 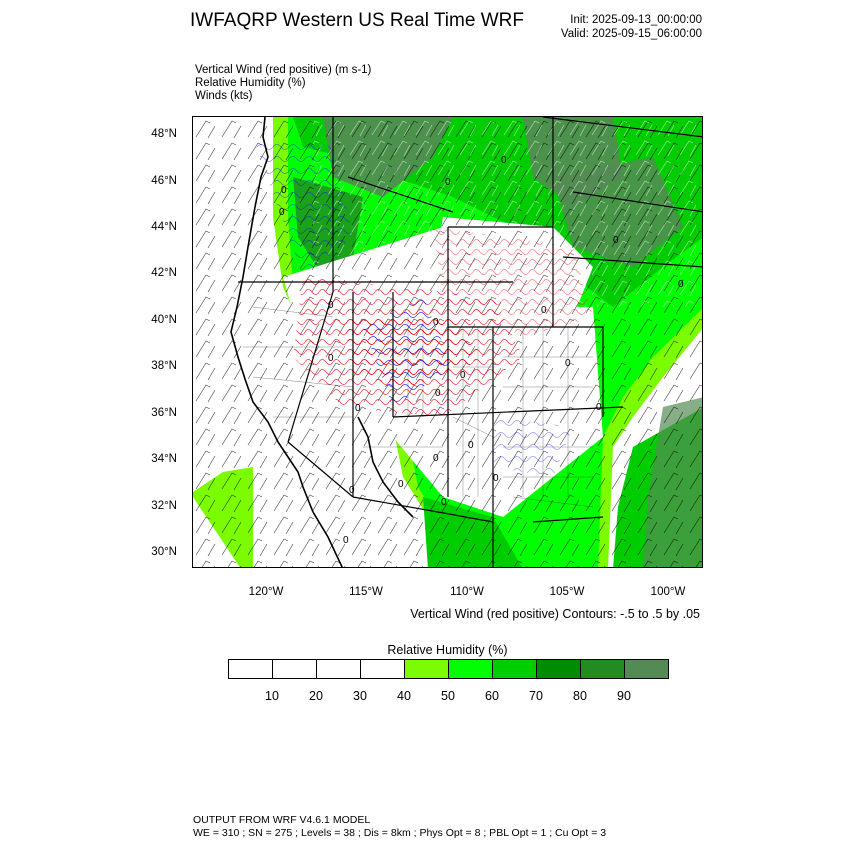 I want to click on colorbar-title: Relative Humidity (%), so click(x=447, y=650).